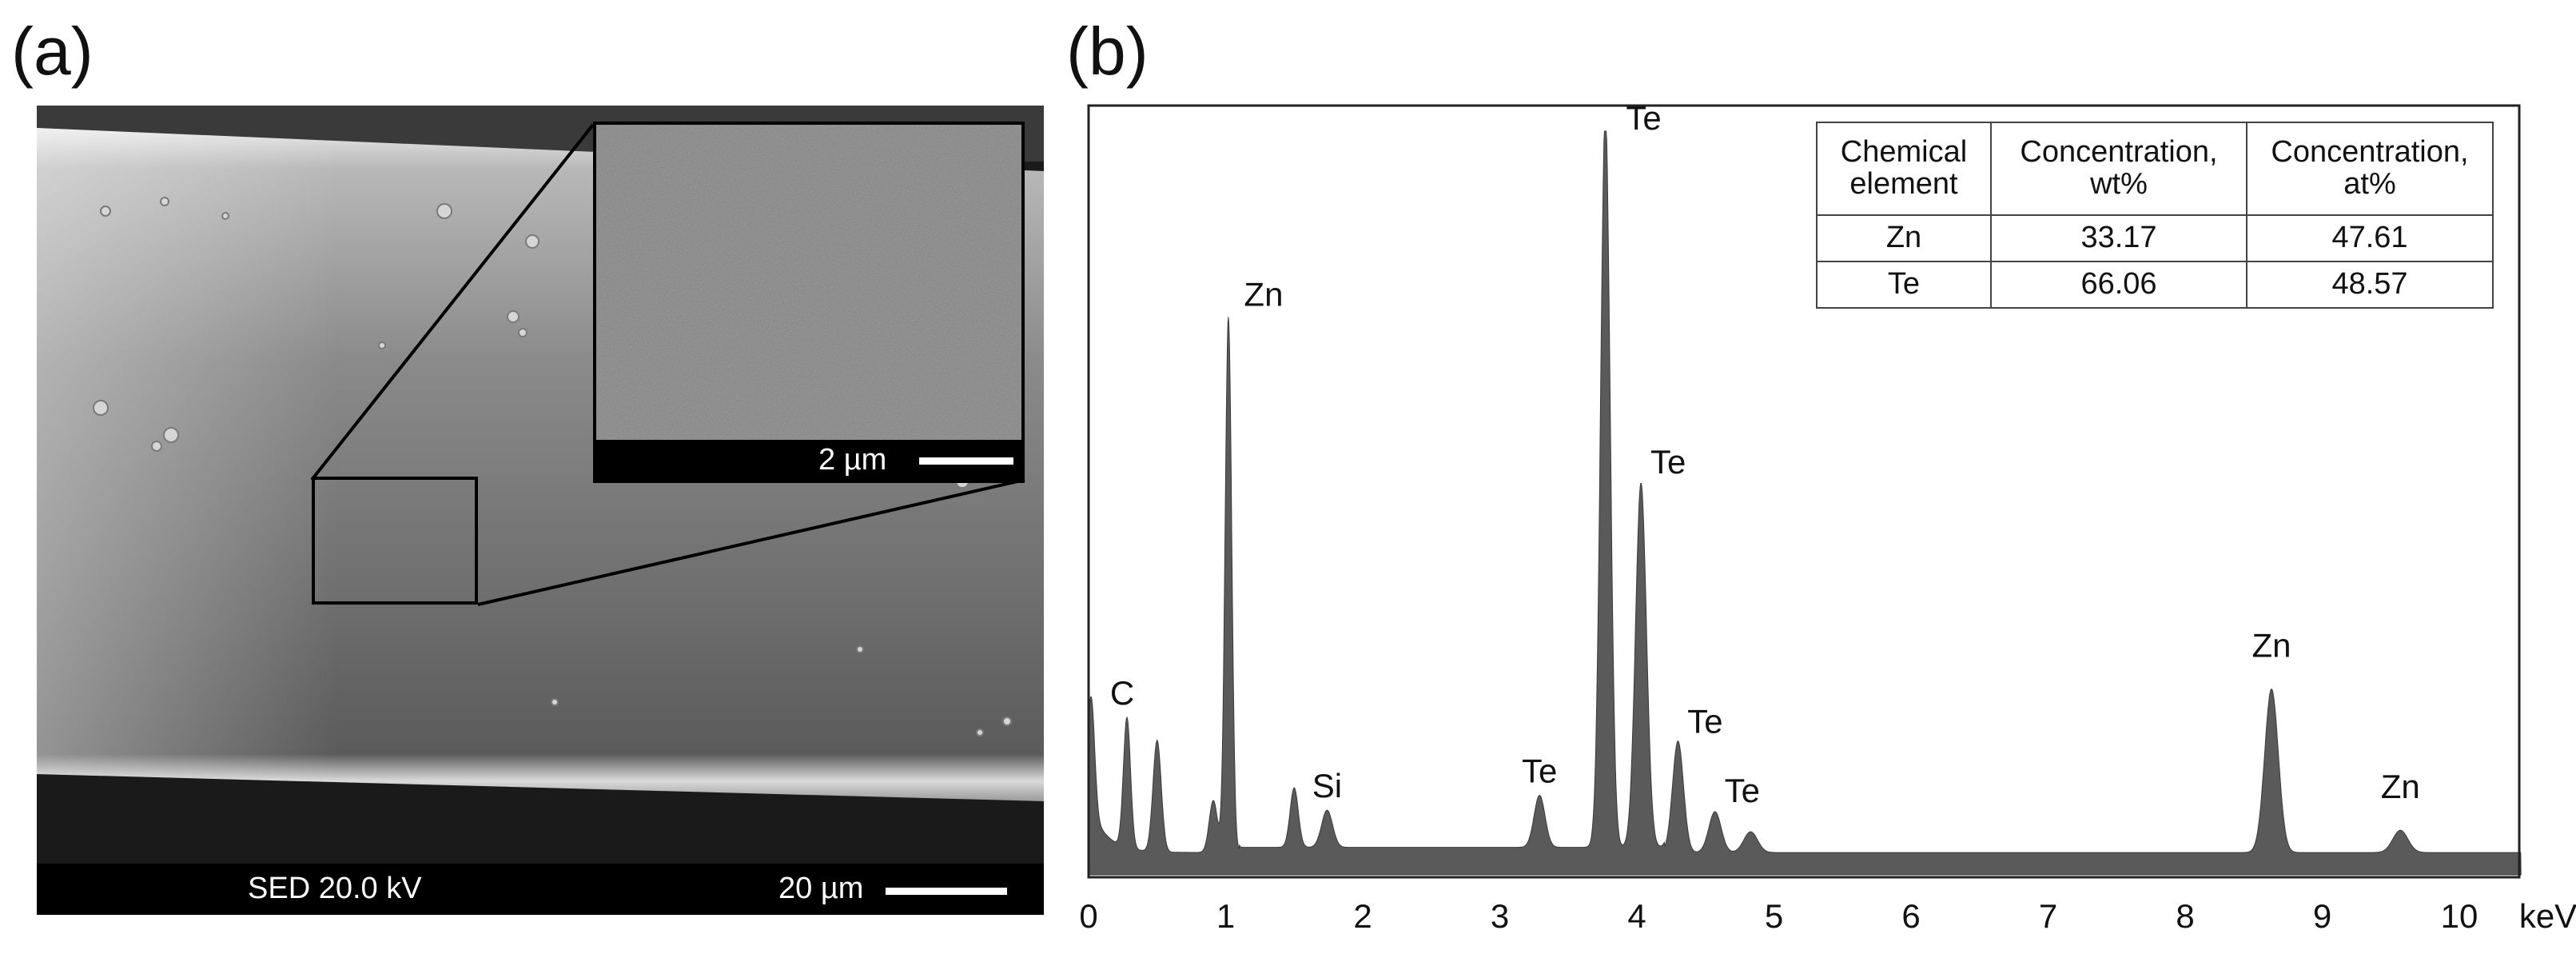  What do you see at coordinates (1327, 785) in the screenshot?
I see `peak-label-si: Si` at bounding box center [1327, 785].